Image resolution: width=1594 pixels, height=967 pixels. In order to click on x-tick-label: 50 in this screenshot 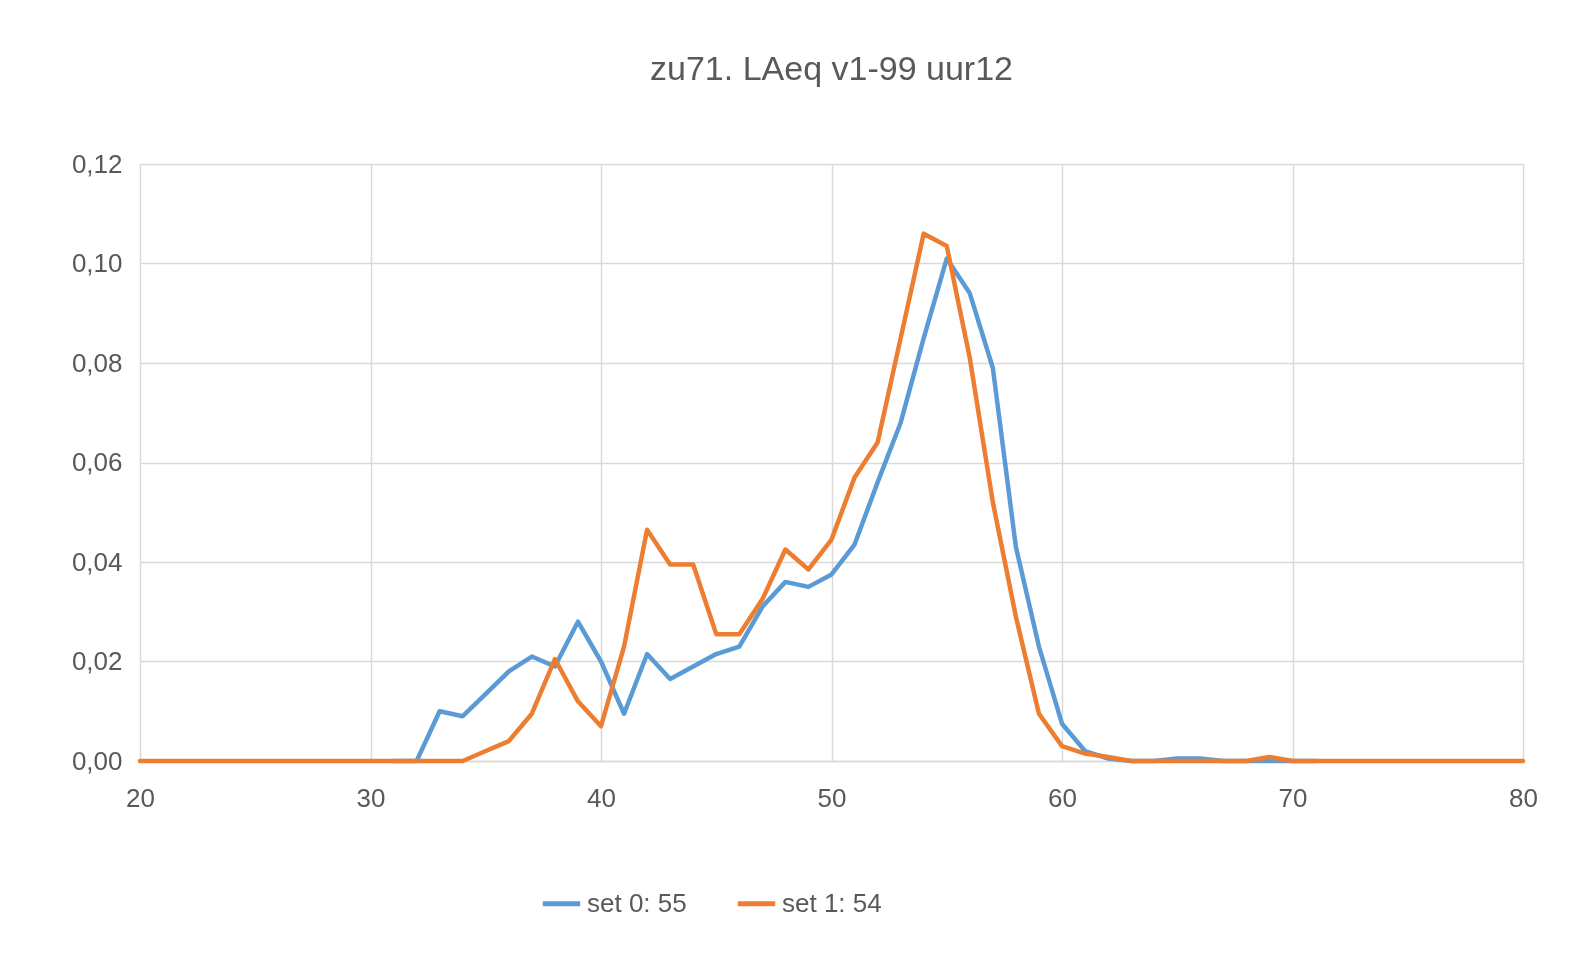, I will do `click(832, 797)`.